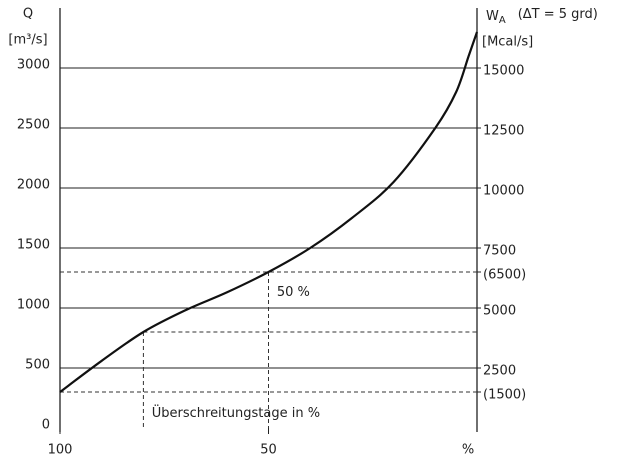  I want to click on y-tick-label: 1500, so click(33, 245).